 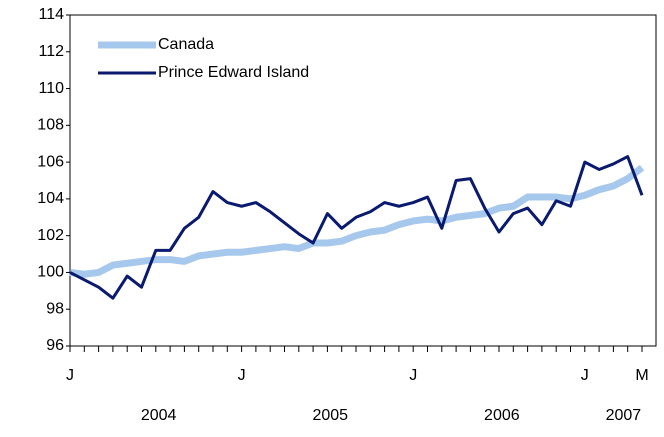 I want to click on y-tick-label: 106, so click(x=50, y=161).